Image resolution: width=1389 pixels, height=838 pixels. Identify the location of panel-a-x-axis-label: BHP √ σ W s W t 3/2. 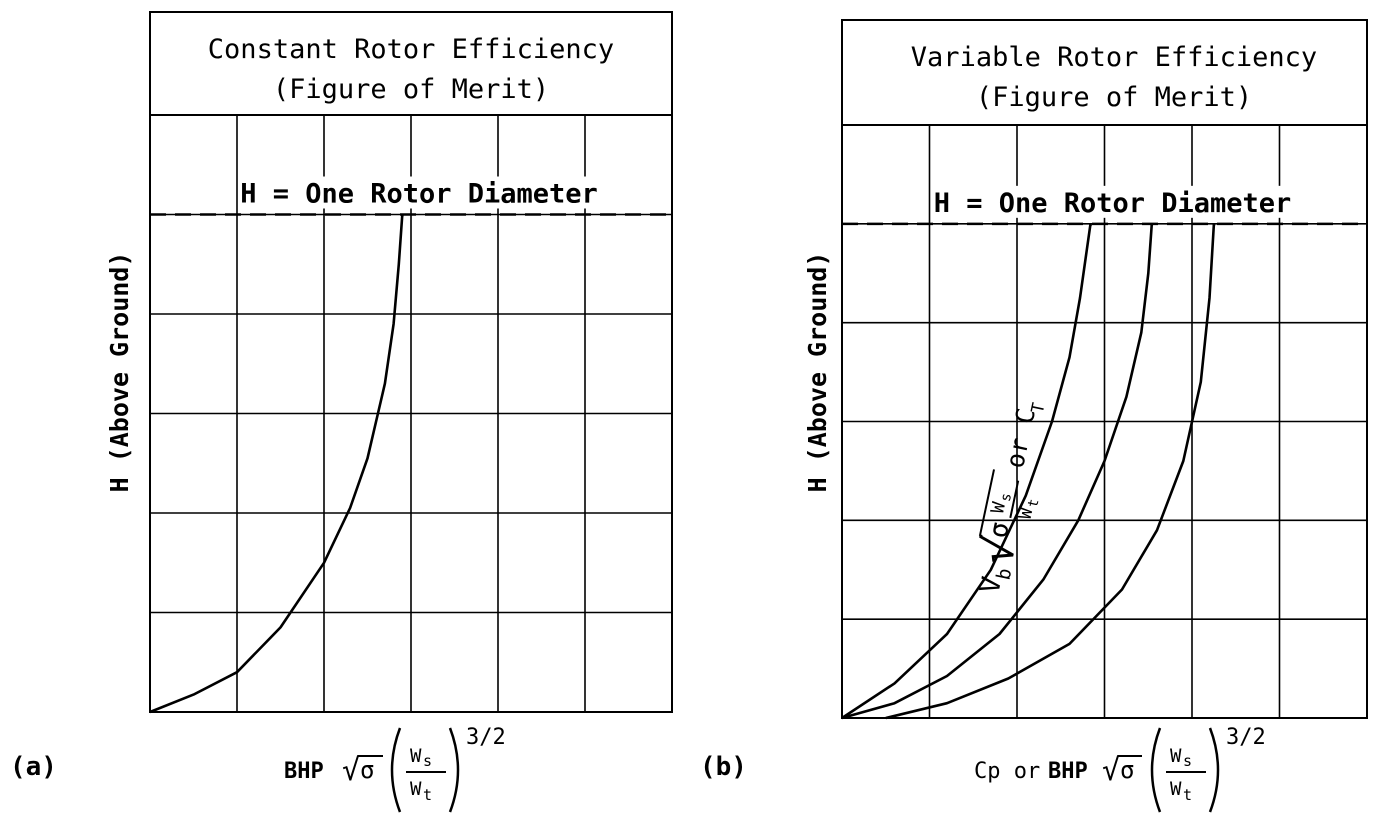
(395, 769).